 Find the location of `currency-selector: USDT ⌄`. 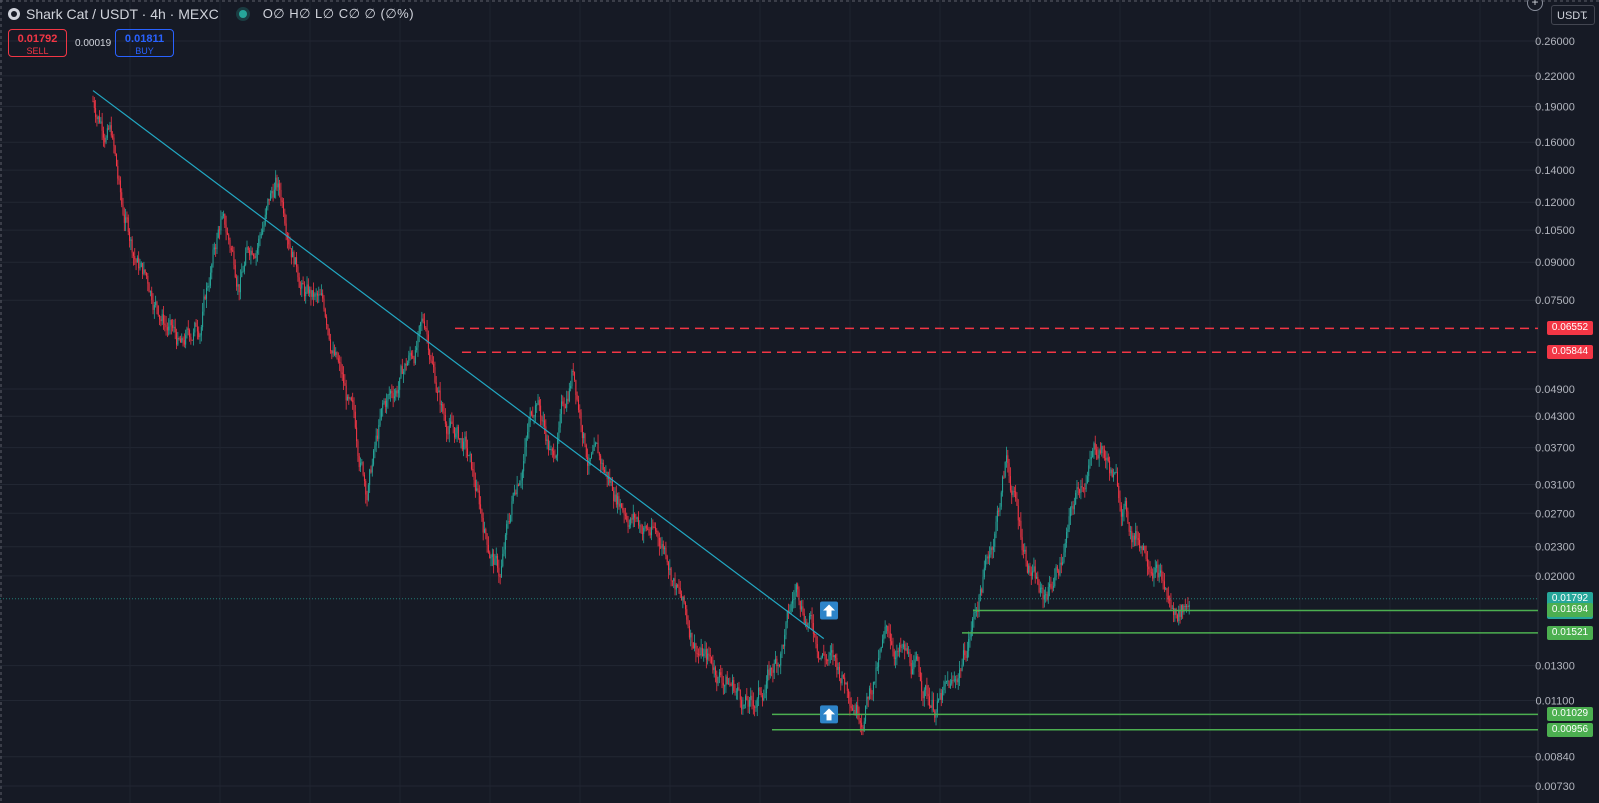

currency-selector: USDT ⌄ is located at coordinates (1573, 15).